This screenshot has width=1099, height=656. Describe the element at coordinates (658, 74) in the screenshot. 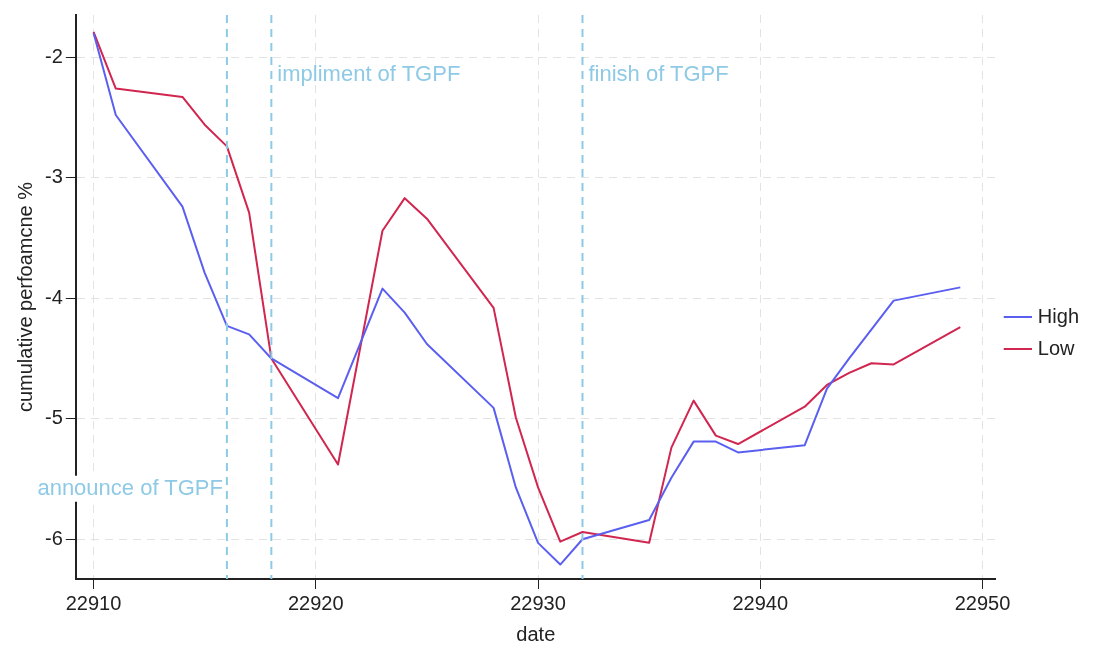

I see `ref-line-label: finish of TGPF` at that location.